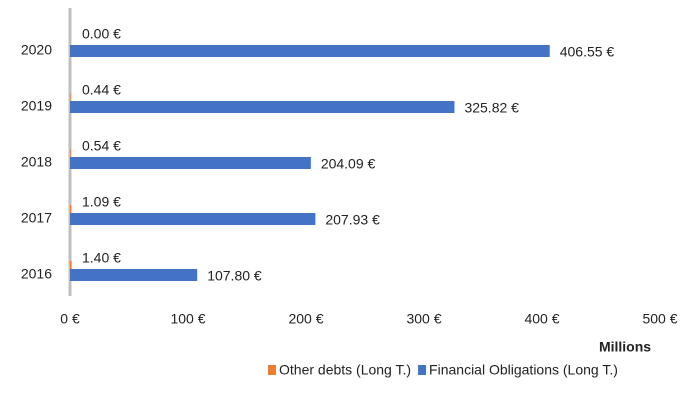 The width and height of the screenshot is (696, 409). Describe the element at coordinates (234, 276) in the screenshot. I see `value-label: 107.80 €` at that location.